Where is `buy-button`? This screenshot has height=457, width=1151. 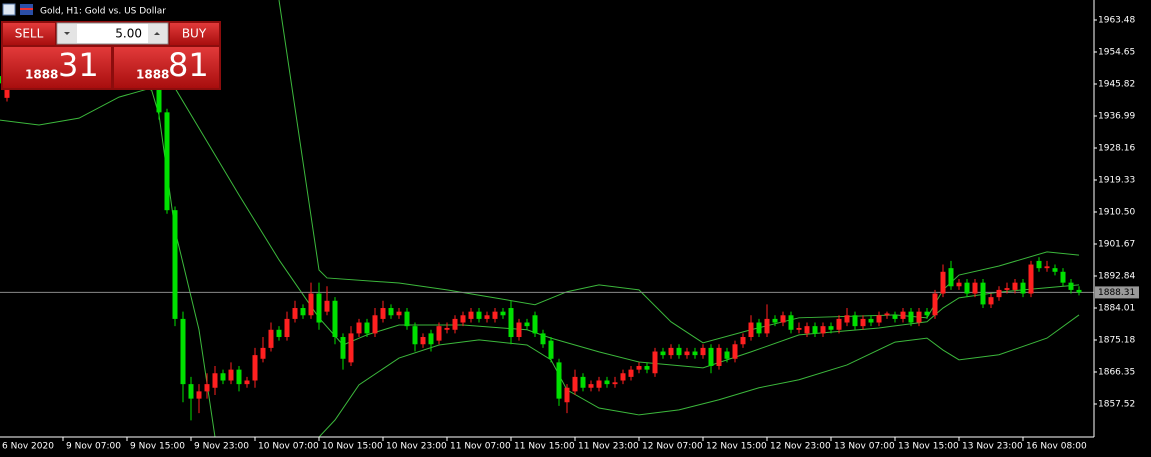
buy-button is located at coordinates (194, 34).